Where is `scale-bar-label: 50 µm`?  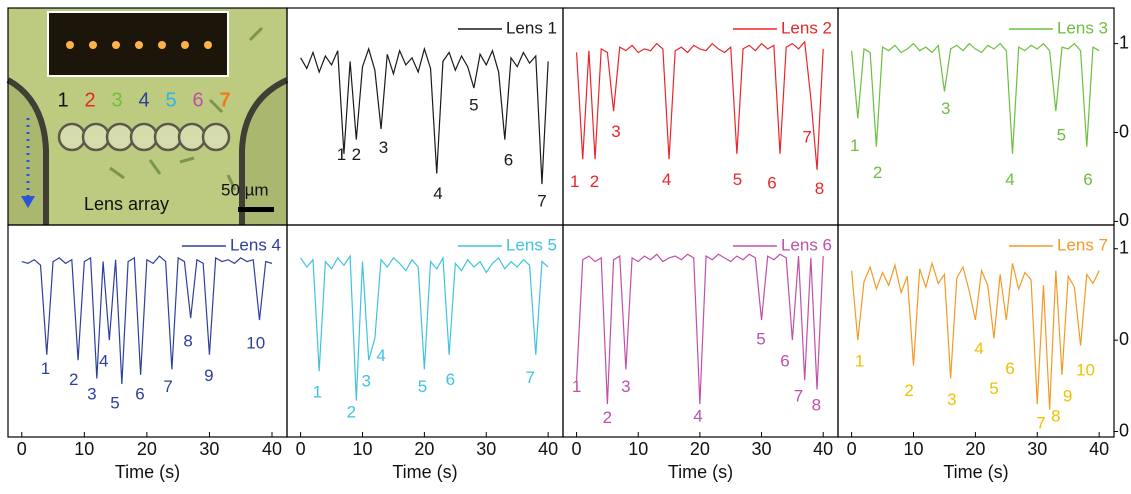
scale-bar-label: 50 µm is located at coordinates (245, 189).